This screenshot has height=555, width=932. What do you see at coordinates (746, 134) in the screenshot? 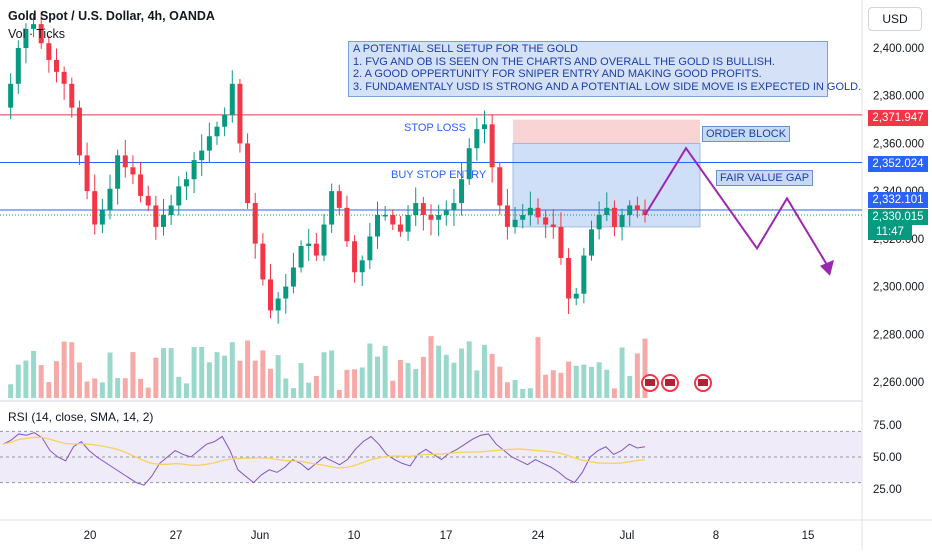
I see `order-block-label: ORDER BLOCK` at bounding box center [746, 134].